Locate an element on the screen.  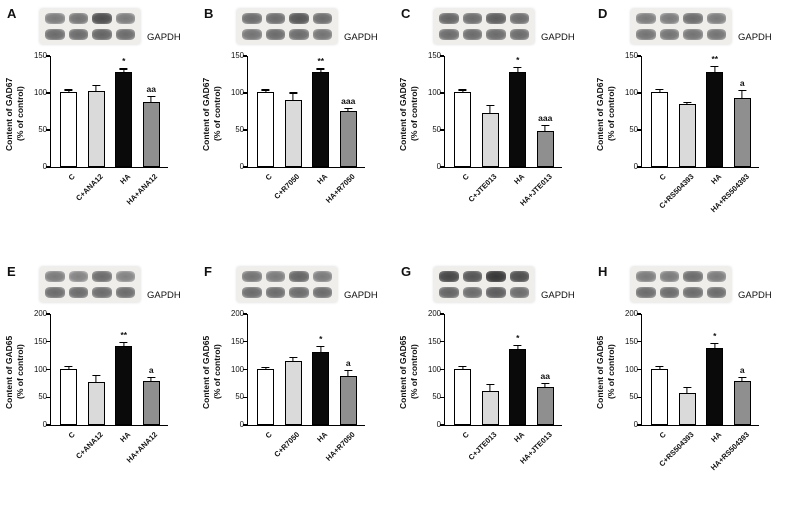
y-axis-label-line1: Content of GAD67 is located at coordinates (206, 114).